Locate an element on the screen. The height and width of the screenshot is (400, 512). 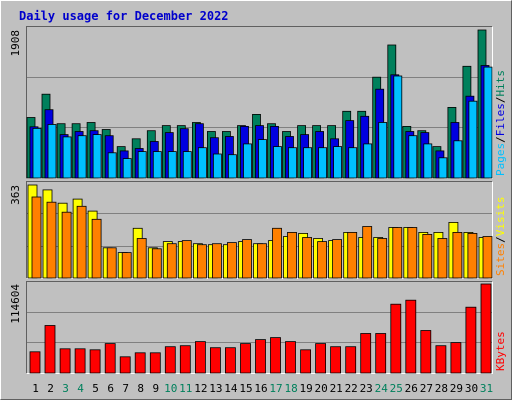
x-tick-label: 30 is located at coordinates (471, 388).